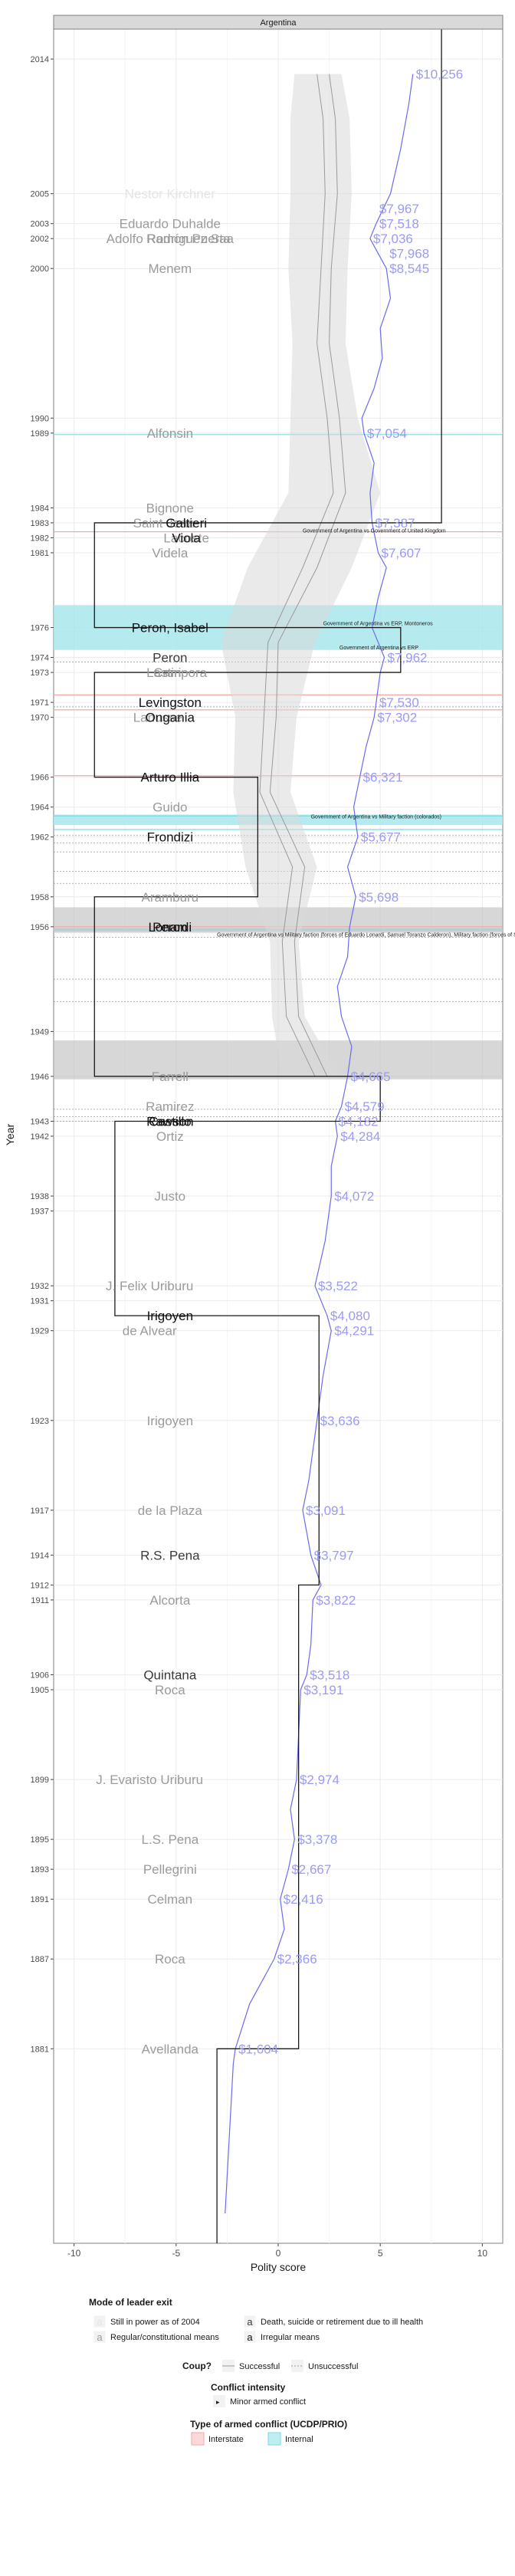 Image resolution: width=515 pixels, height=2576 pixels. What do you see at coordinates (40, 1691) in the screenshot?
I see `y-tick-label: 1905` at bounding box center [40, 1691].